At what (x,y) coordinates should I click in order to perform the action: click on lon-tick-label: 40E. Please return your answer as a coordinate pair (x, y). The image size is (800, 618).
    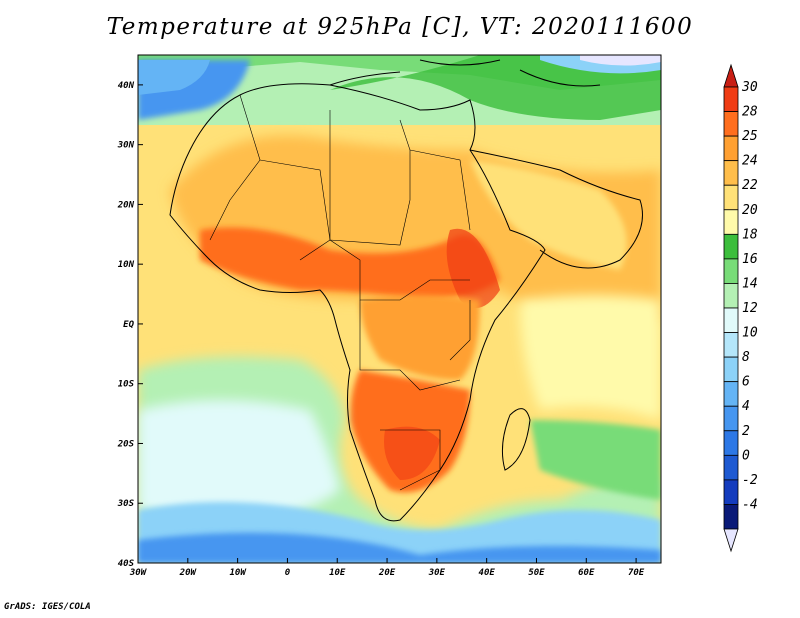
    Looking at the image, I should click on (487, 573).